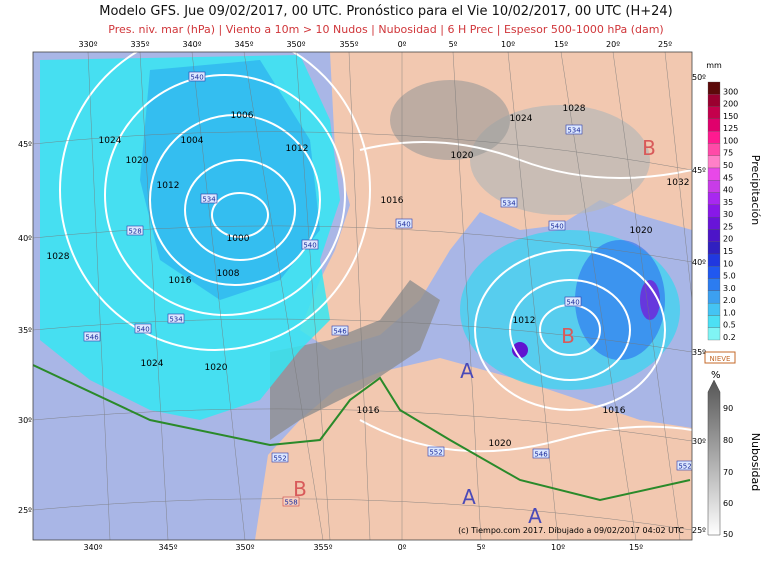  I want to click on thickness-label: 558, so click(290, 503).